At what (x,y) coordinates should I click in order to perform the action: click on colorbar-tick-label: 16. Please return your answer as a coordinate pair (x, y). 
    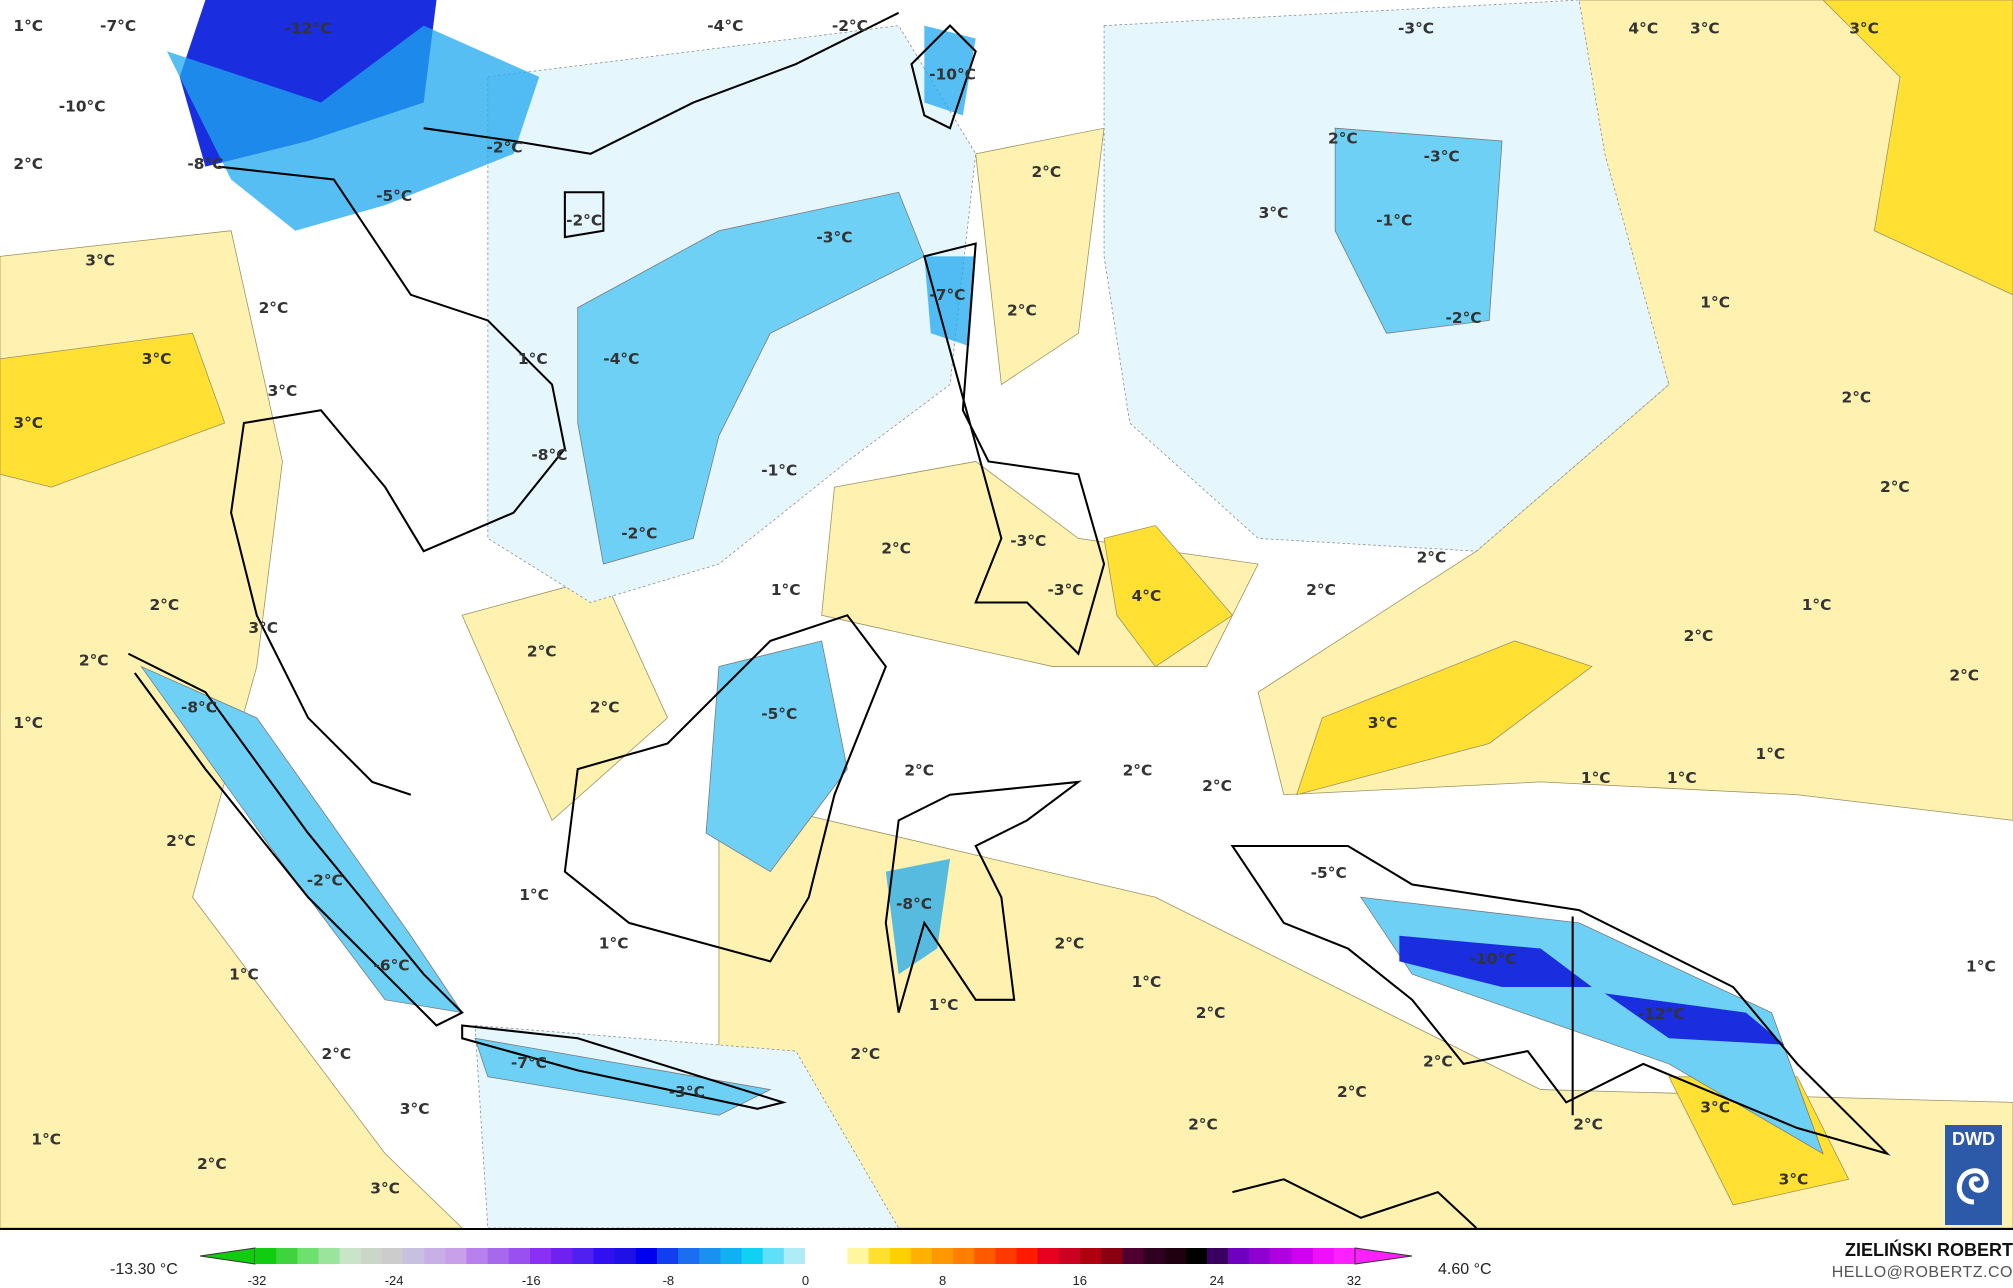
    Looking at the image, I should click on (1079, 1280).